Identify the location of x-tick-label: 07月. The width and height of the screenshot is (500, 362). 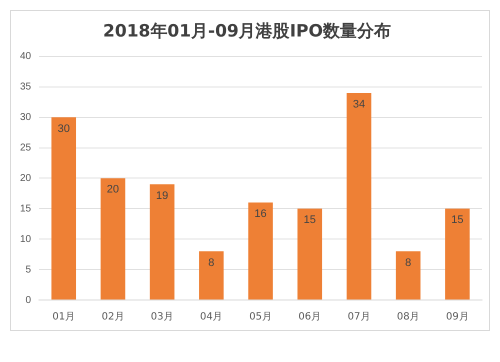
(359, 317).